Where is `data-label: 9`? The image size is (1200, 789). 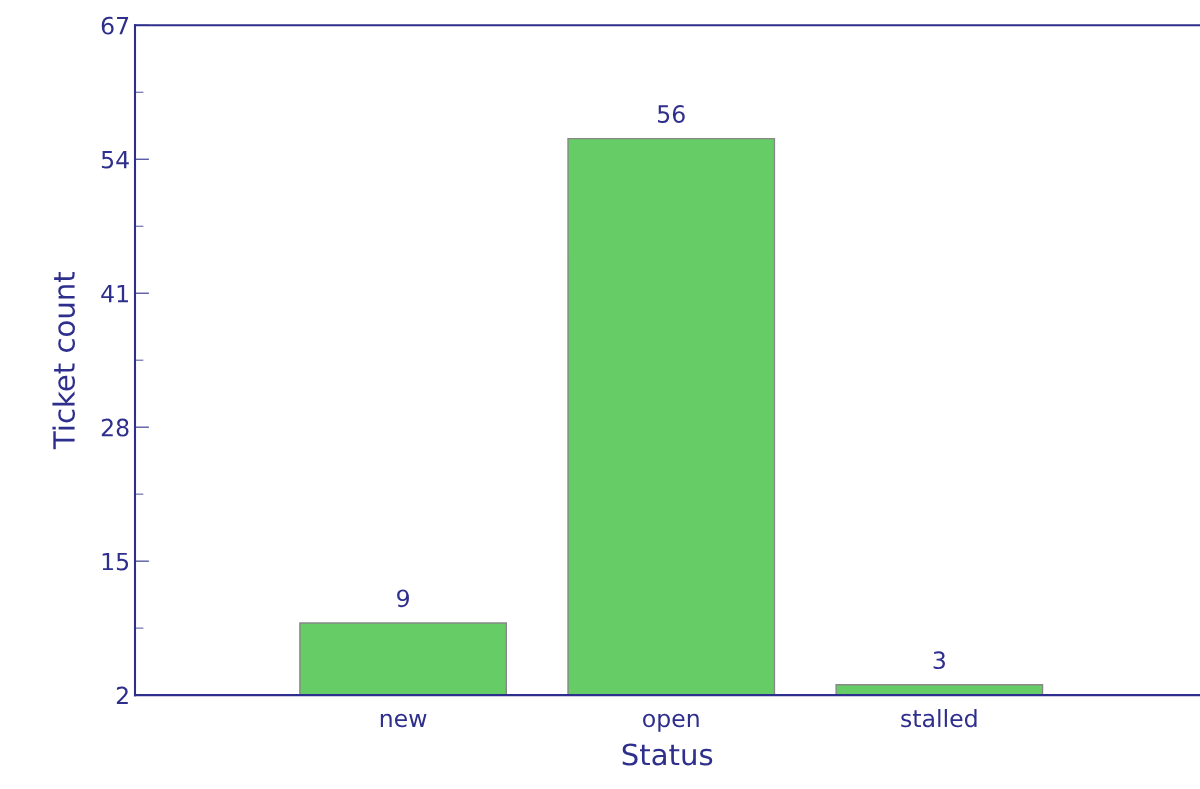 data-label: 9 is located at coordinates (403, 598).